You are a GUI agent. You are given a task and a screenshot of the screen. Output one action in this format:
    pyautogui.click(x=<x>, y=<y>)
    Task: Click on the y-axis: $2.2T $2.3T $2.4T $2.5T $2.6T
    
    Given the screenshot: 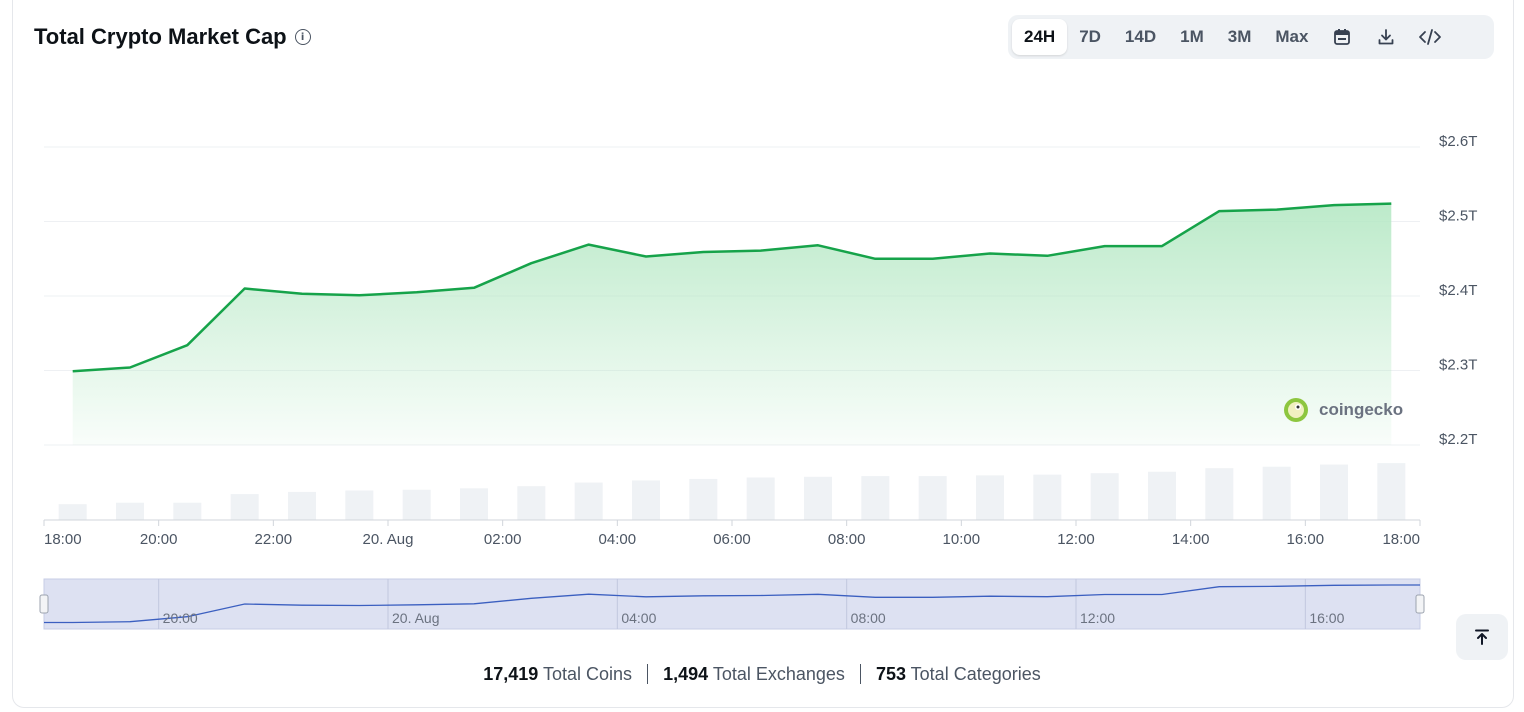 What is the action you would take?
    pyautogui.click(x=1458, y=290)
    